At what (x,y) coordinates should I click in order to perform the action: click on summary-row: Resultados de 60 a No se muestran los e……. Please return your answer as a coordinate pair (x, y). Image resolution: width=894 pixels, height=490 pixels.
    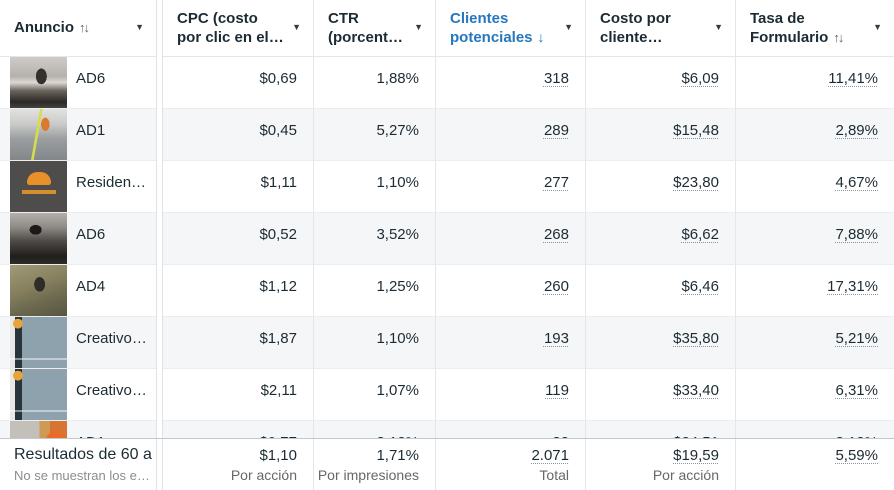
    Looking at the image, I should click on (447, 464).